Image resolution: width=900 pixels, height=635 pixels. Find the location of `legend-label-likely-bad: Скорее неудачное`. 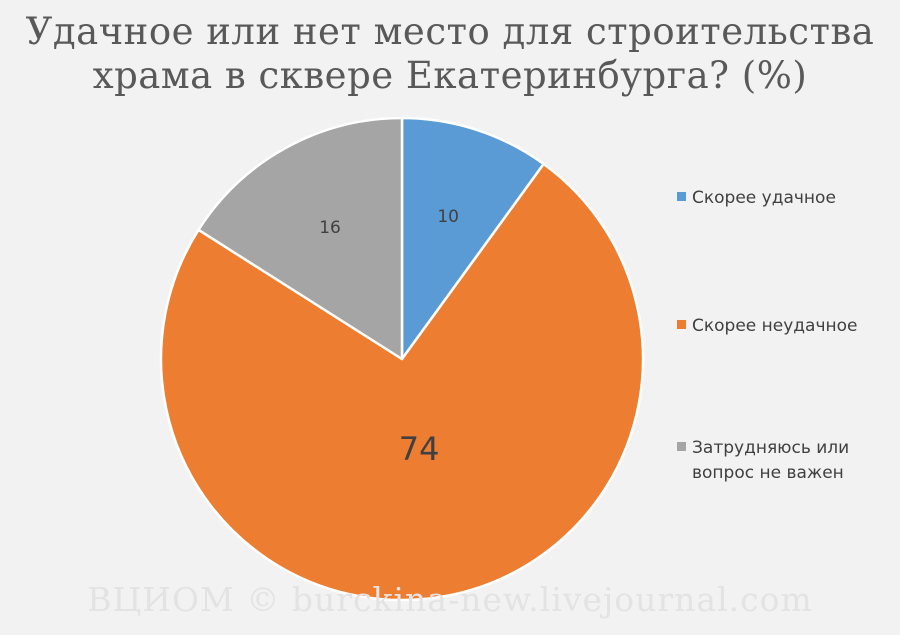

legend-label-likely-bad: Скорее неудачное is located at coordinates (775, 326).